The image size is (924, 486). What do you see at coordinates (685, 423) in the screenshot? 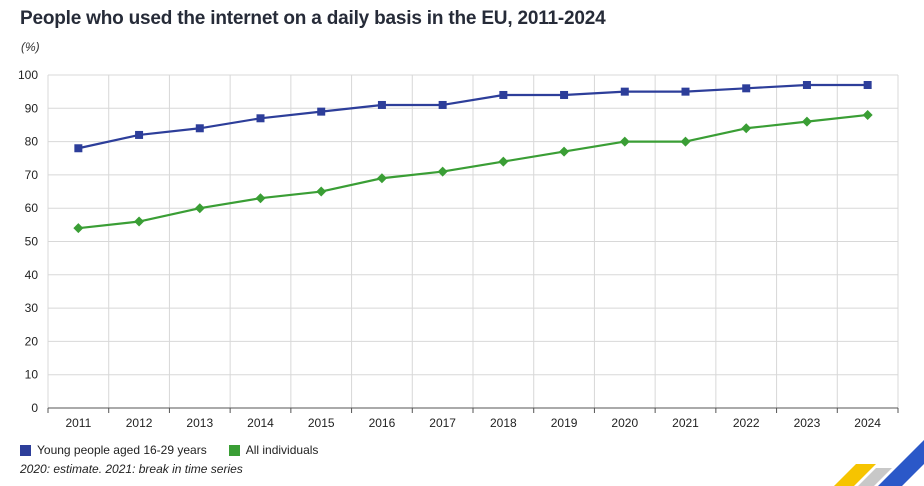
I see `x-tick-label: 2021` at bounding box center [685, 423].